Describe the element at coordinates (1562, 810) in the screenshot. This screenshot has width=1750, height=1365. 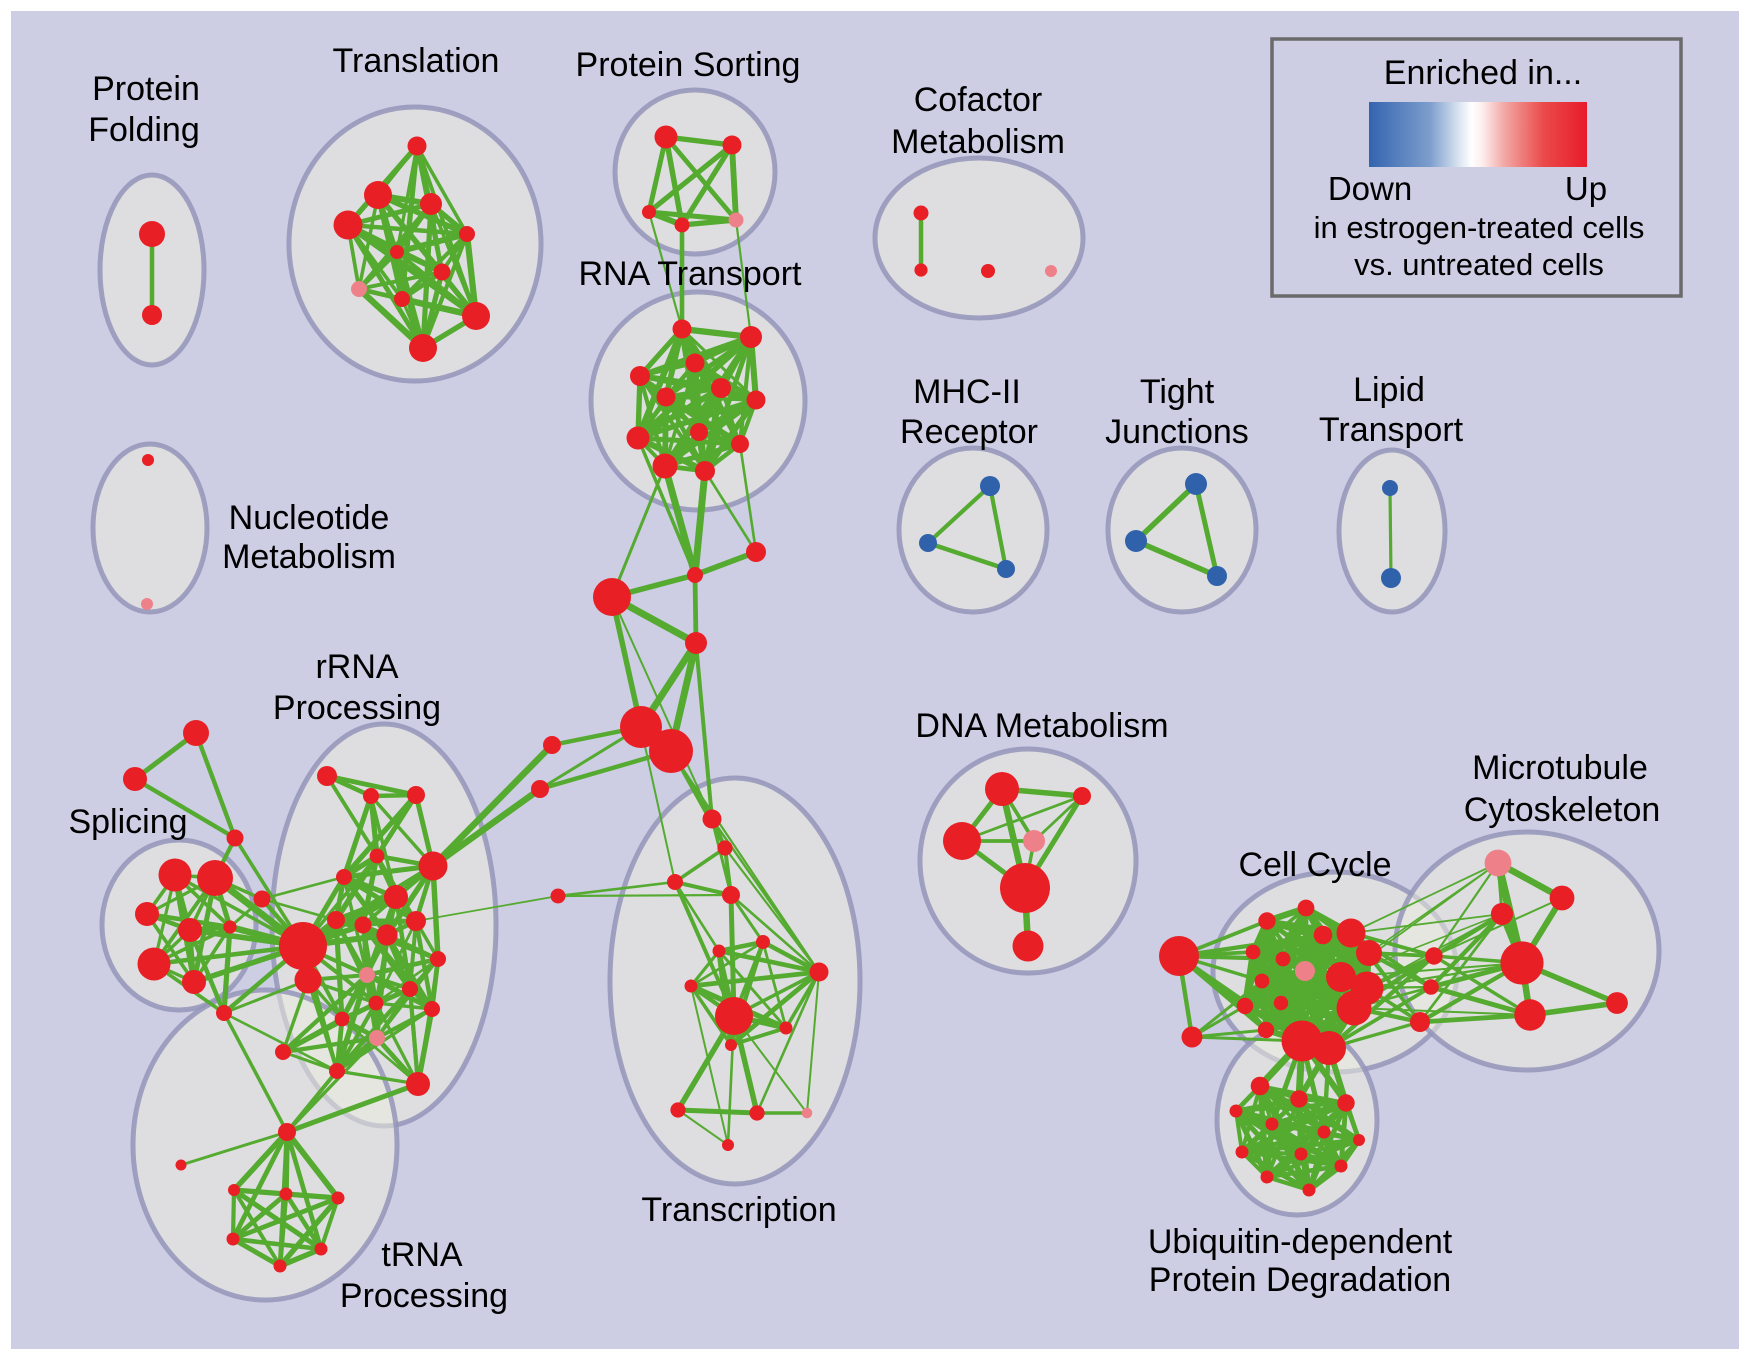
I see `svg-text: Cytoskeleton` at that location.